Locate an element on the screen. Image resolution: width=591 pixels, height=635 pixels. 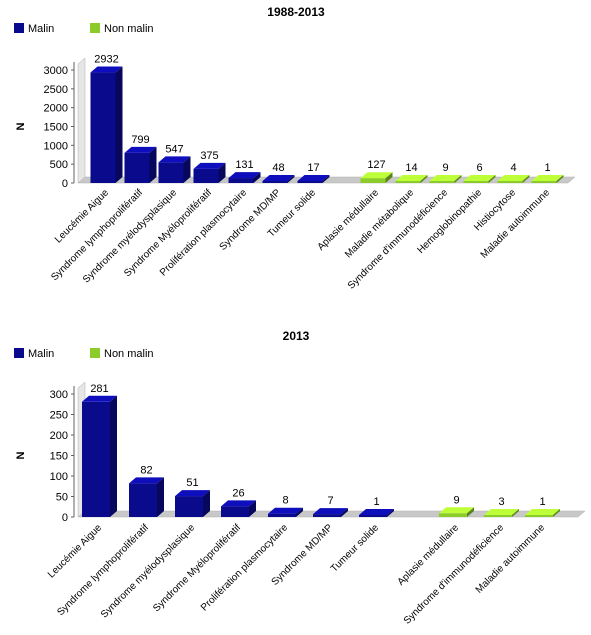
bar-value-label: 6 is located at coordinates (479, 168).